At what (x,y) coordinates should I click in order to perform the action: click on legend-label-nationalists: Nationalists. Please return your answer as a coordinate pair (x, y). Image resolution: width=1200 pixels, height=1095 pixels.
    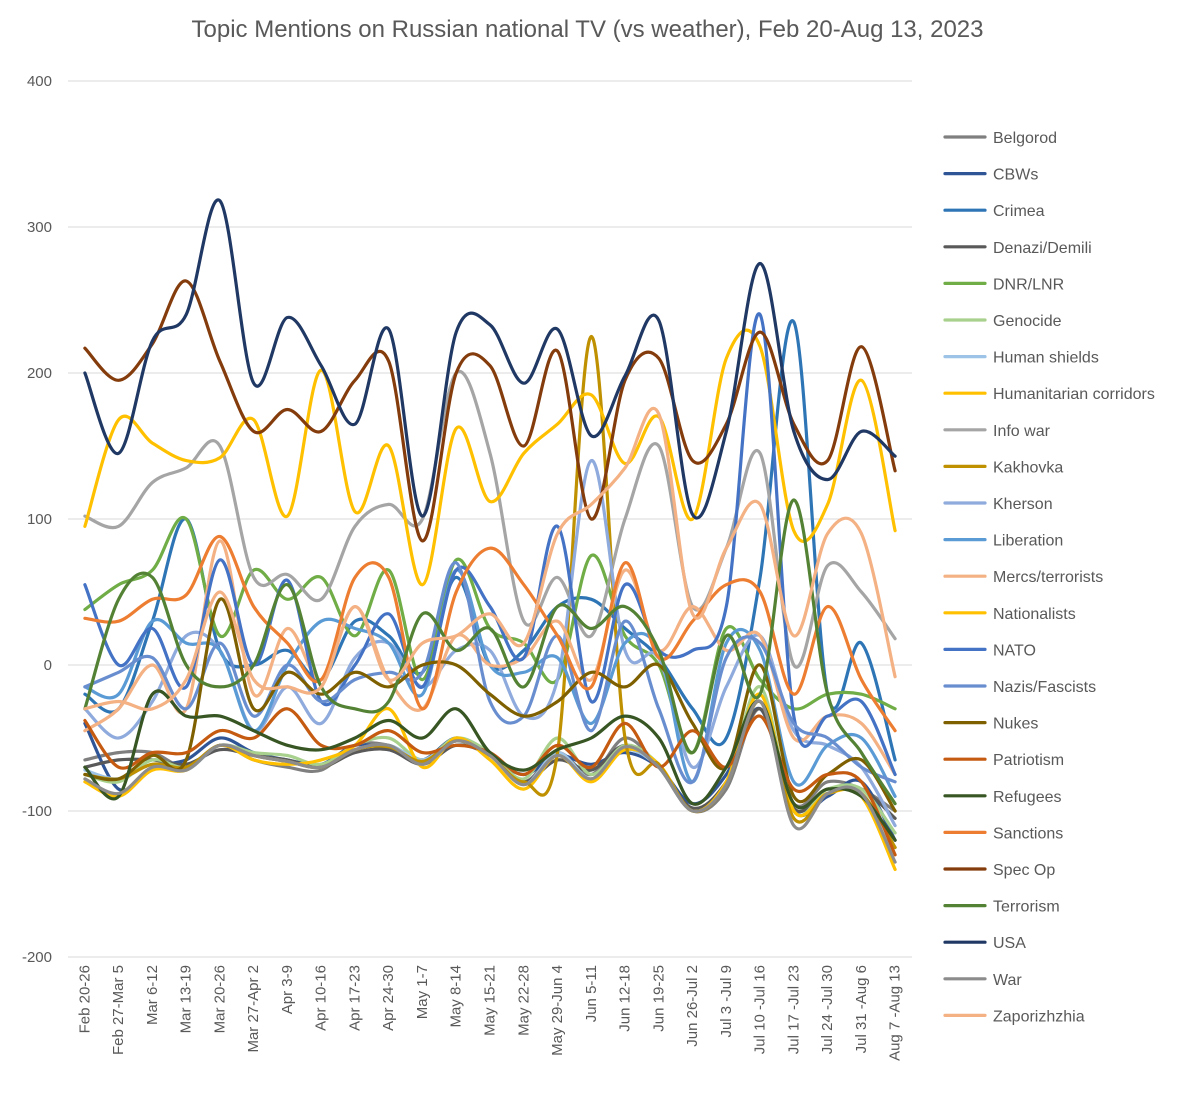
    Looking at the image, I should click on (1034, 614).